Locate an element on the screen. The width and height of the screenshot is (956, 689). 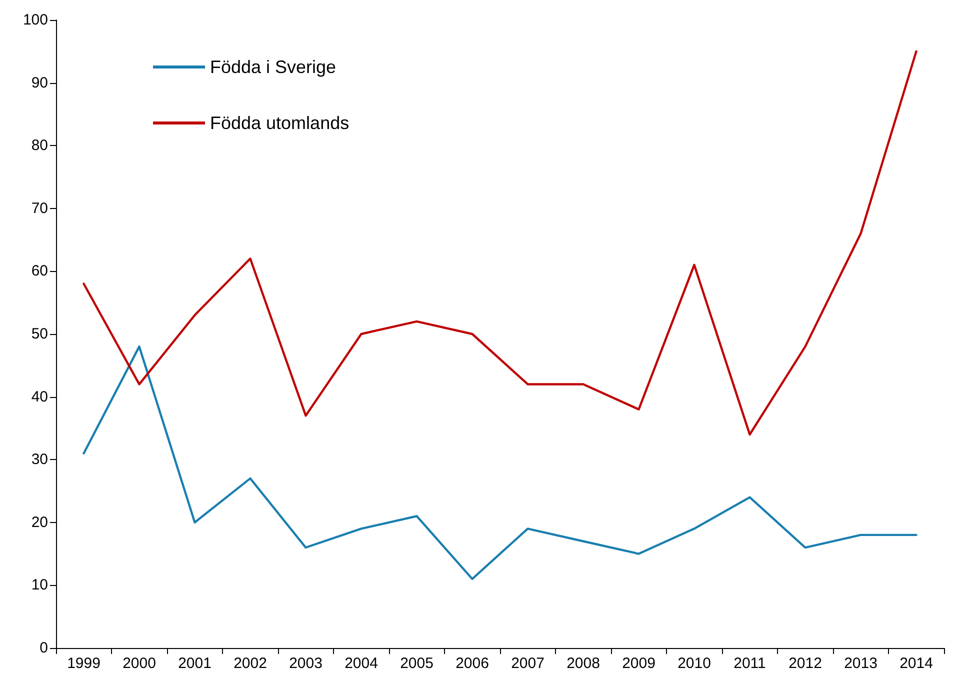
x-tick-label: 2014 is located at coordinates (916, 663).